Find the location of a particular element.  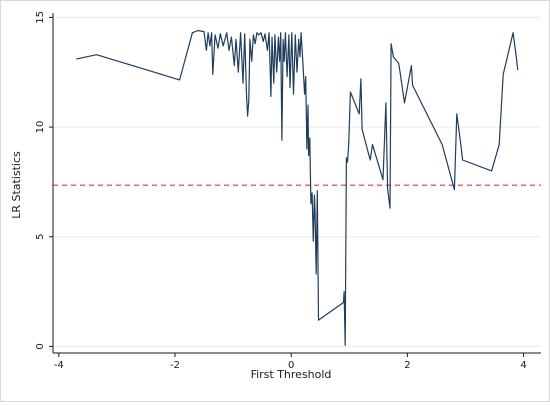

y-axis-label: LR Statistics is located at coordinates (16, 185).